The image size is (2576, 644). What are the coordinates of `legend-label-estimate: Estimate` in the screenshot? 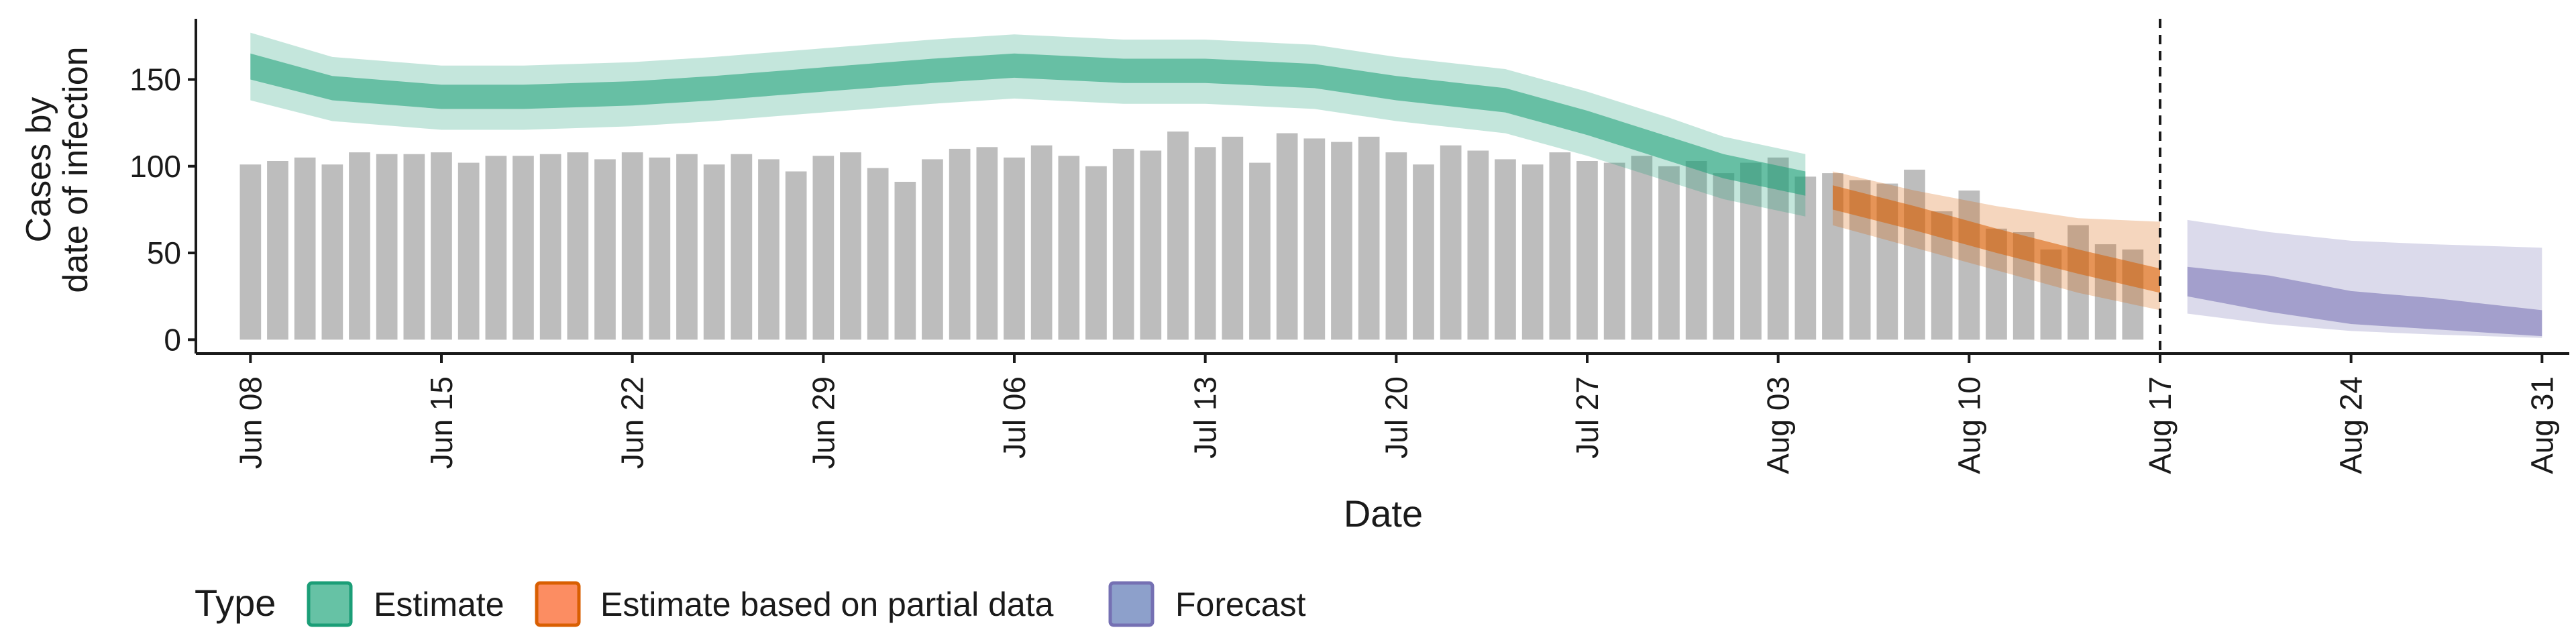 It's located at (439, 604).